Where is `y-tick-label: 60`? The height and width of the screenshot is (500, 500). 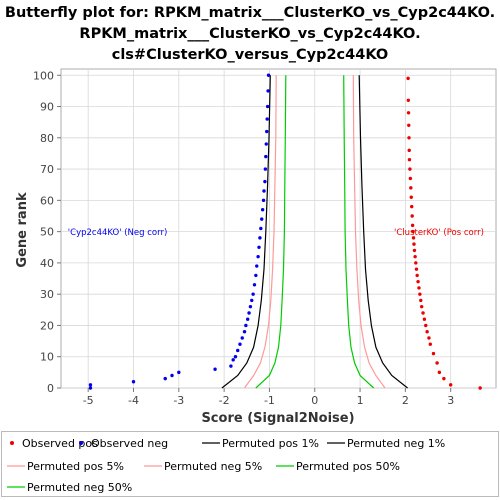 y-tick-label: 60 is located at coordinates (47, 200).